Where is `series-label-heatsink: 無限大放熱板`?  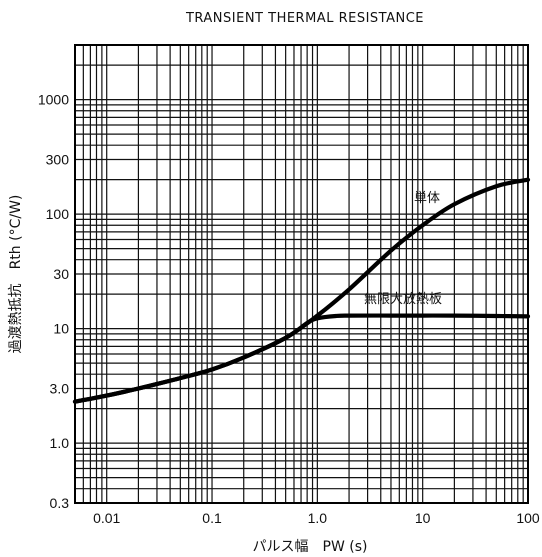 series-label-heatsink: 無限大放熱板 is located at coordinates (403, 299).